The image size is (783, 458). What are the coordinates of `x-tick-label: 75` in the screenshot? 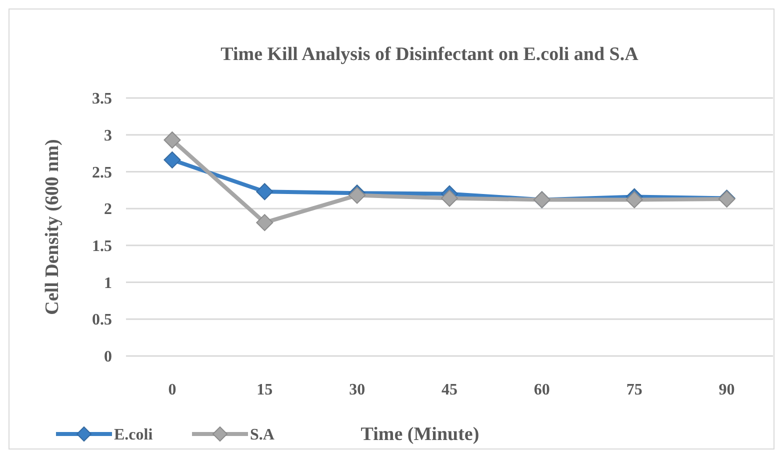 It's located at (634, 390).